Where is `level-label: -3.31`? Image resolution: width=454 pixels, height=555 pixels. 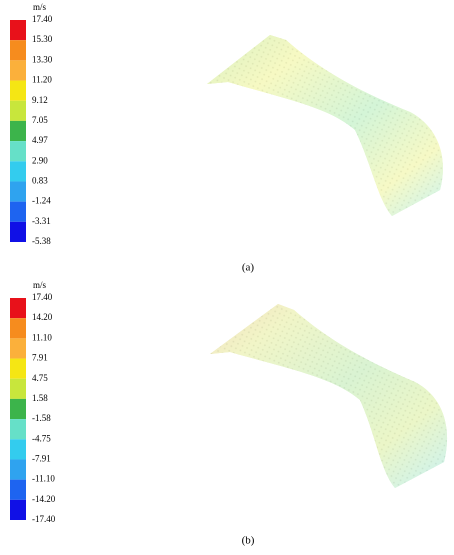
level-label: -3.31 is located at coordinates (41, 221).